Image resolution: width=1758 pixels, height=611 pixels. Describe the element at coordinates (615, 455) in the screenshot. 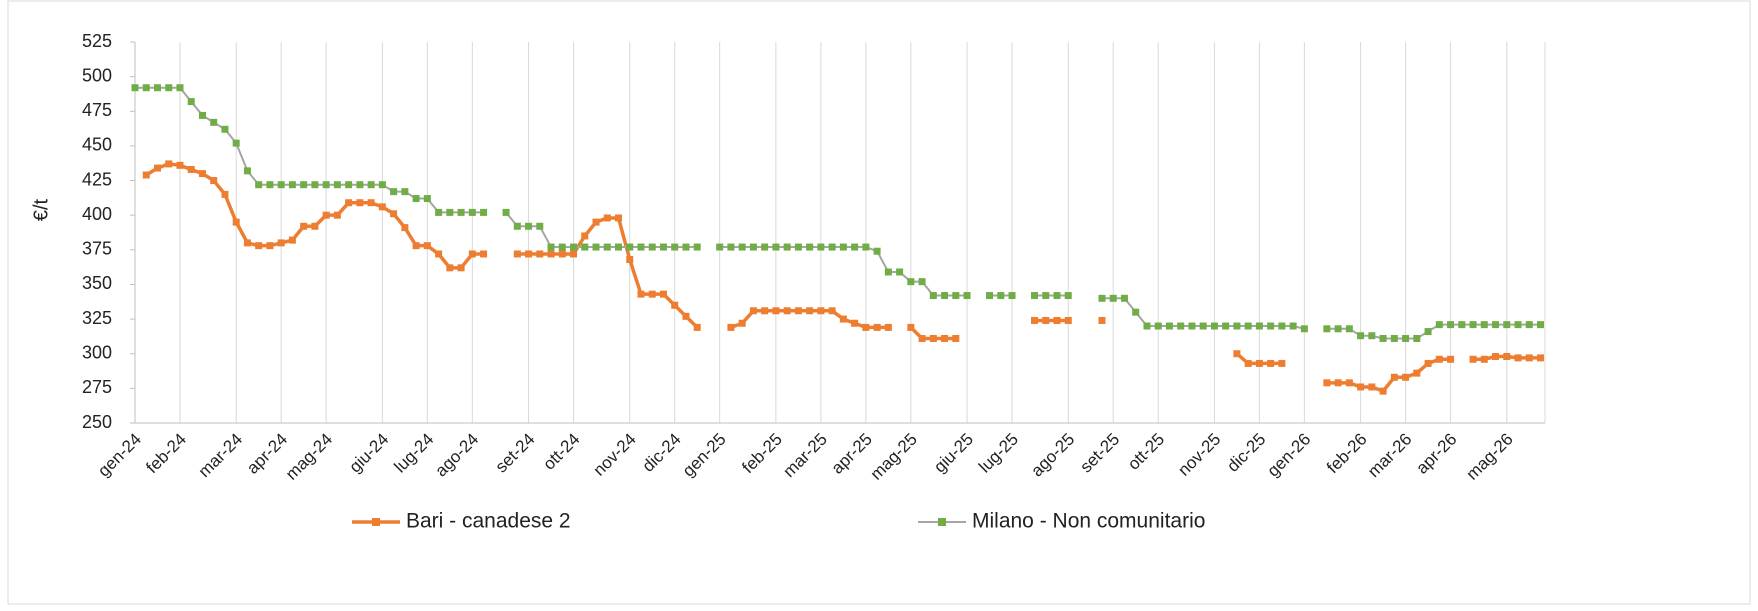

I see `x-tick-label: nov-24` at that location.